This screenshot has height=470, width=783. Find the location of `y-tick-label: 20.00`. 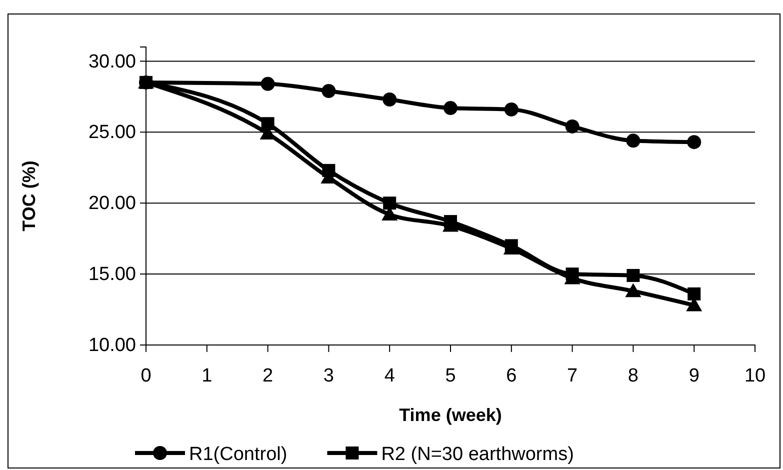

y-tick-label: 20.00 is located at coordinates (112, 203).